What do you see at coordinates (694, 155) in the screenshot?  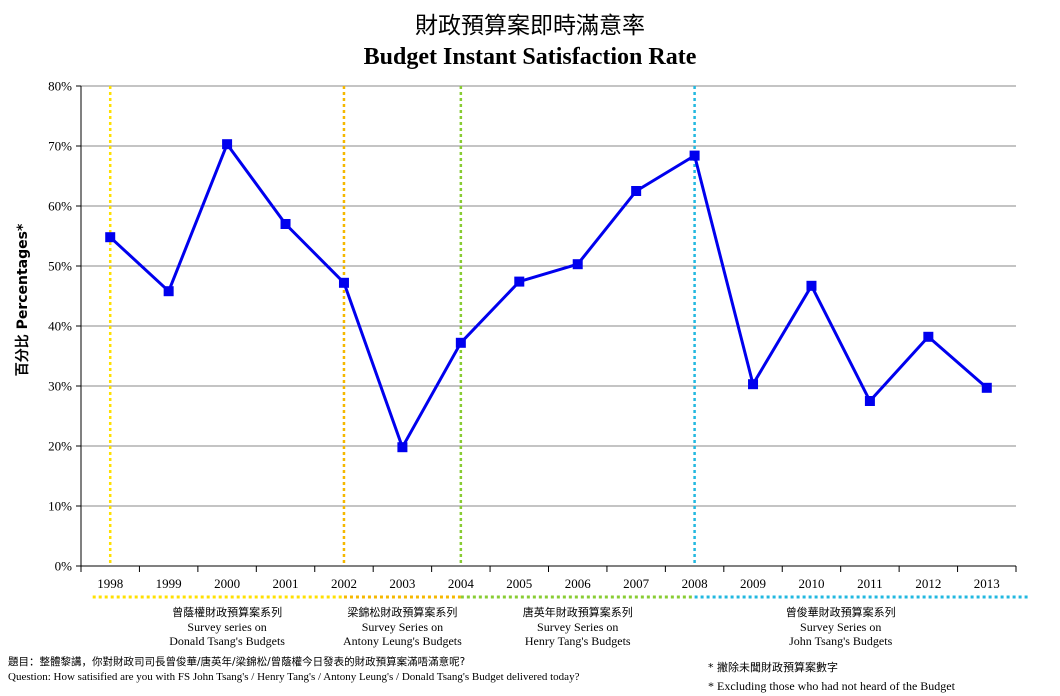 I see `data-point-2008` at bounding box center [694, 155].